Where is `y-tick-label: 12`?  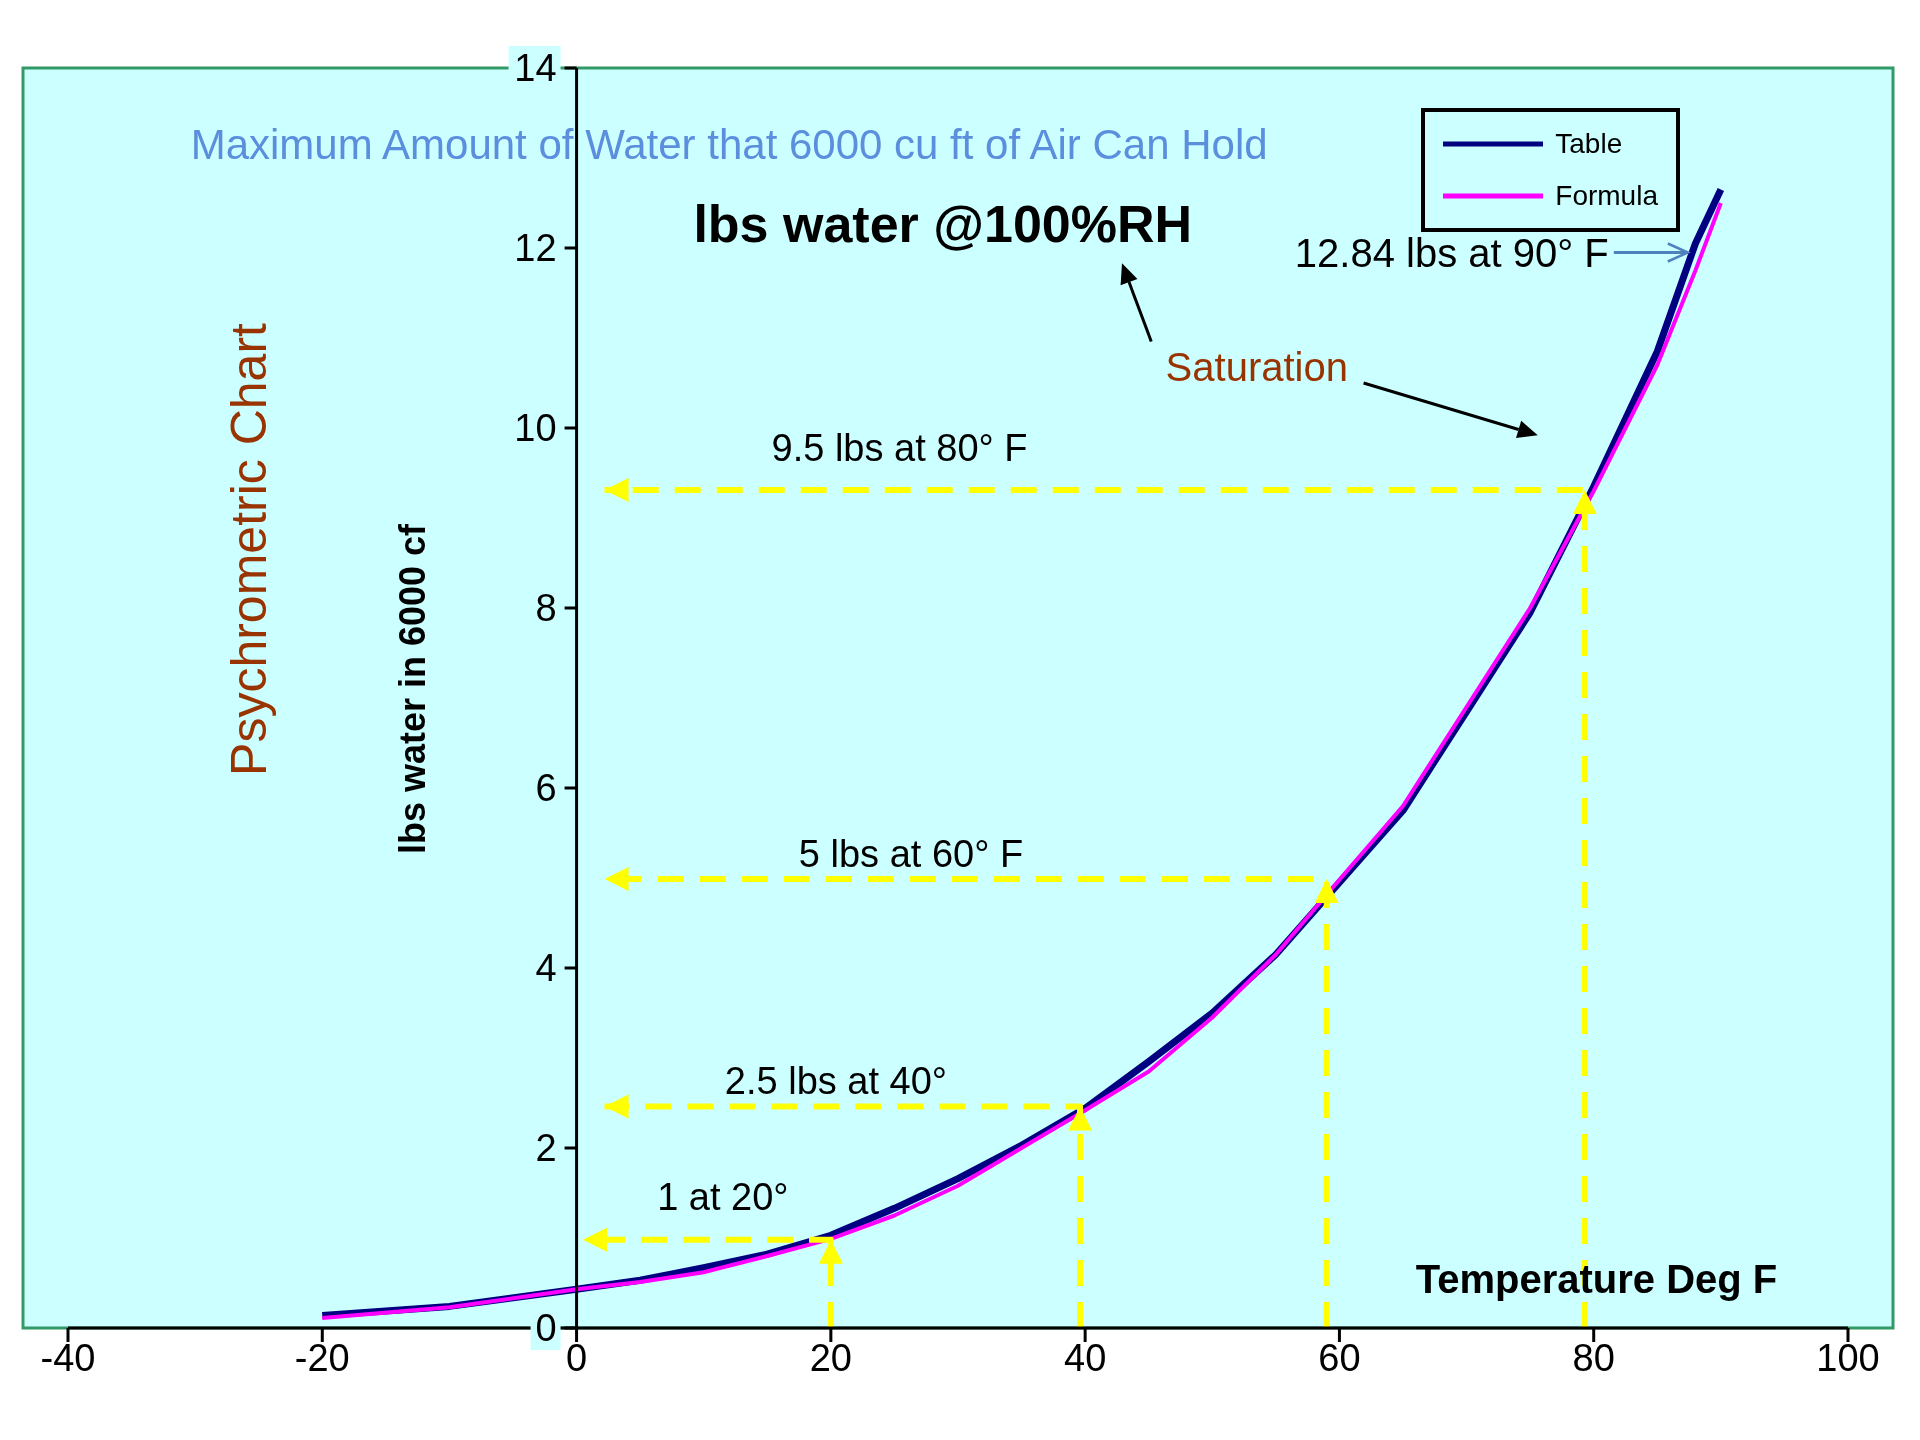 y-tick-label: 12 is located at coordinates (535, 248).